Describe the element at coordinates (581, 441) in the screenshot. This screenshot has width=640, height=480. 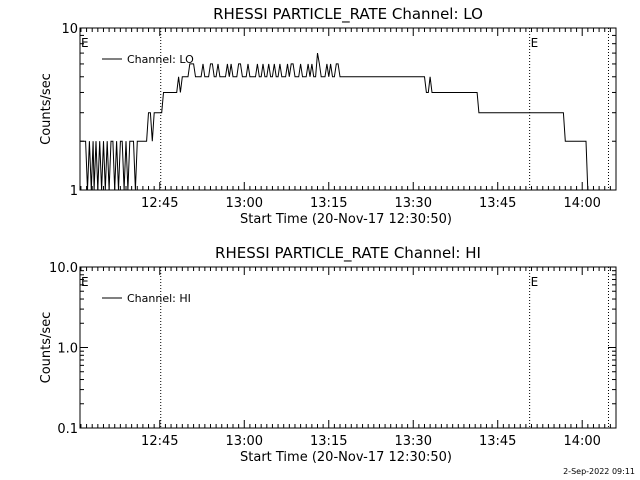
I see `x-tick-label-hi: 14:00` at that location.